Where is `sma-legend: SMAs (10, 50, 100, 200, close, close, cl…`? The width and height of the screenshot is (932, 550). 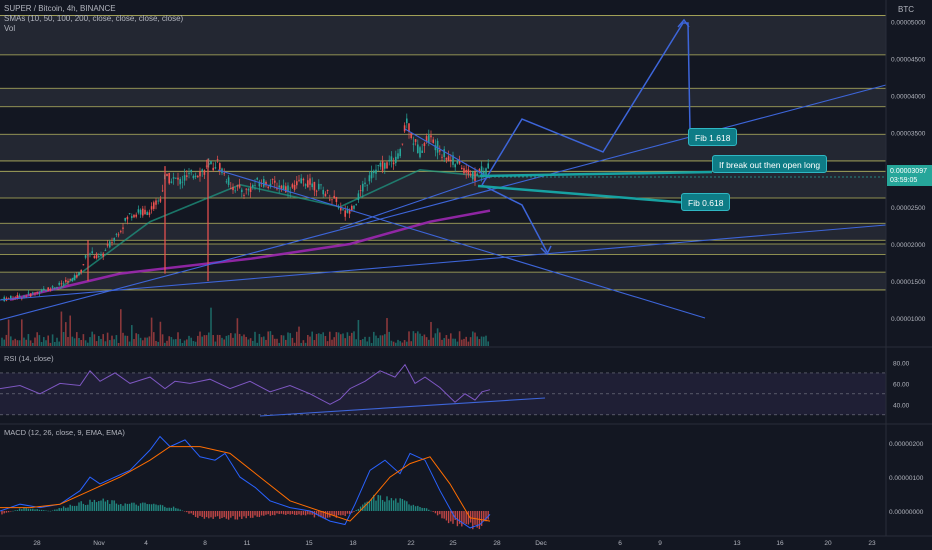 sma-legend: SMAs (10, 50, 100, 200, close, close, cl… is located at coordinates (94, 18).